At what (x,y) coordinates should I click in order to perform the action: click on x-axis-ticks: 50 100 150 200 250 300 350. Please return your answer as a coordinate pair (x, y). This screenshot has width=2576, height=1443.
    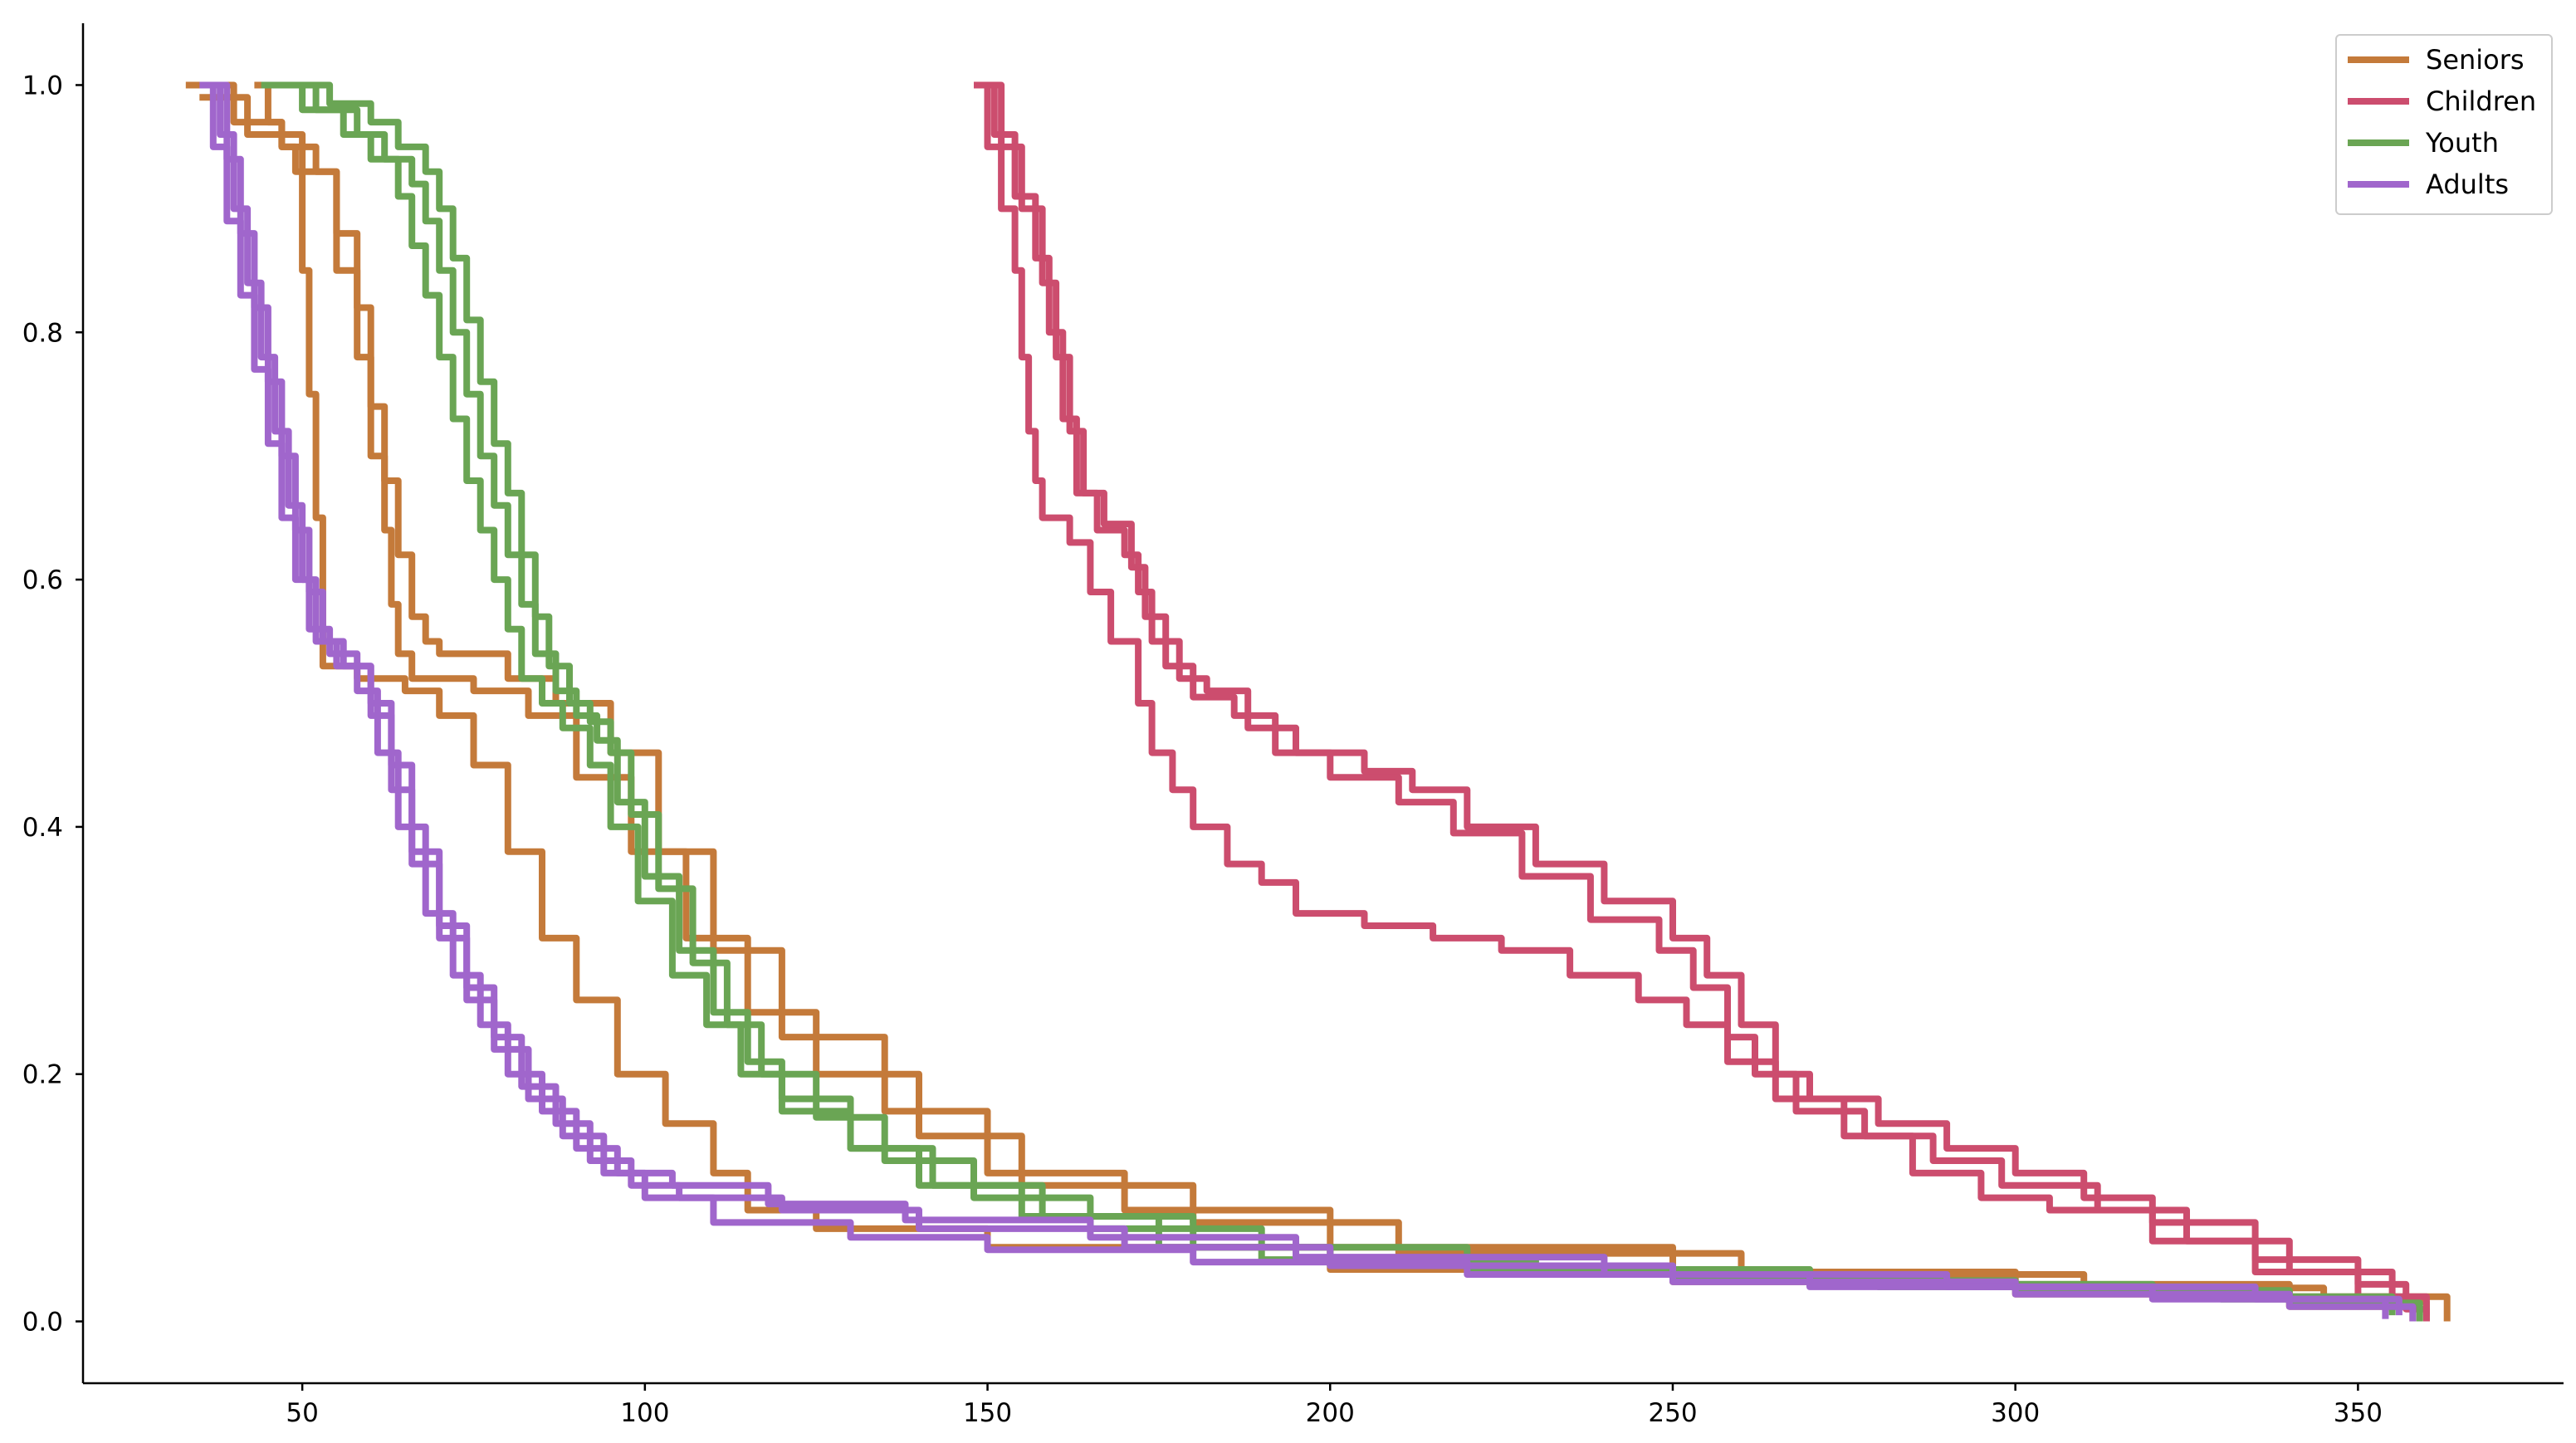
    Looking at the image, I should click on (1334, 1406).